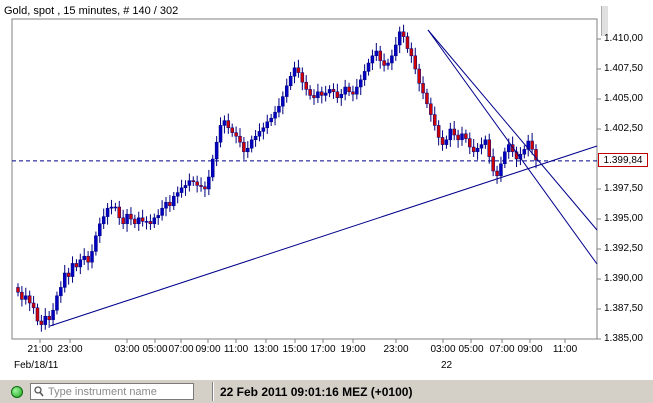  Describe the element at coordinates (119, 391) in the screenshot. I see `instrument-search-input` at that location.